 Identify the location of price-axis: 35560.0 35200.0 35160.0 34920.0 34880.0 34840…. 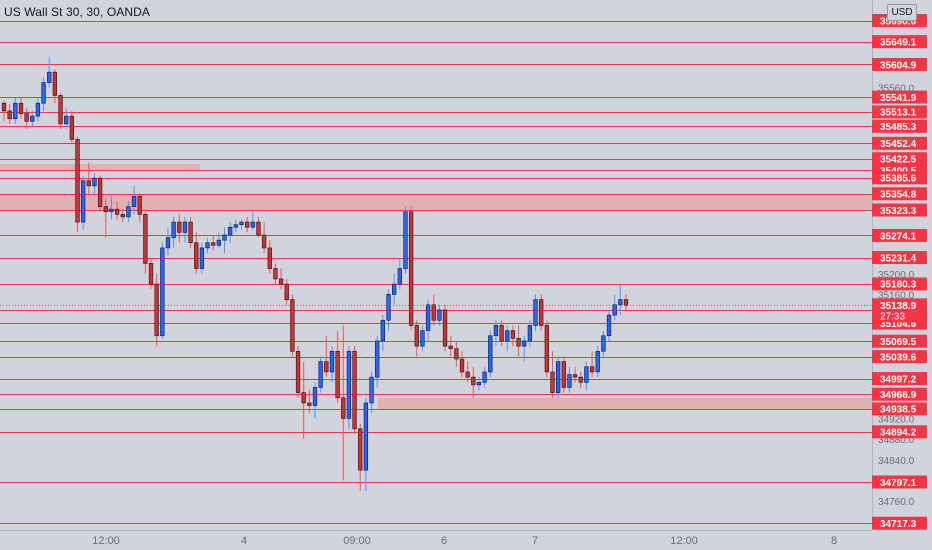
(902, 265).